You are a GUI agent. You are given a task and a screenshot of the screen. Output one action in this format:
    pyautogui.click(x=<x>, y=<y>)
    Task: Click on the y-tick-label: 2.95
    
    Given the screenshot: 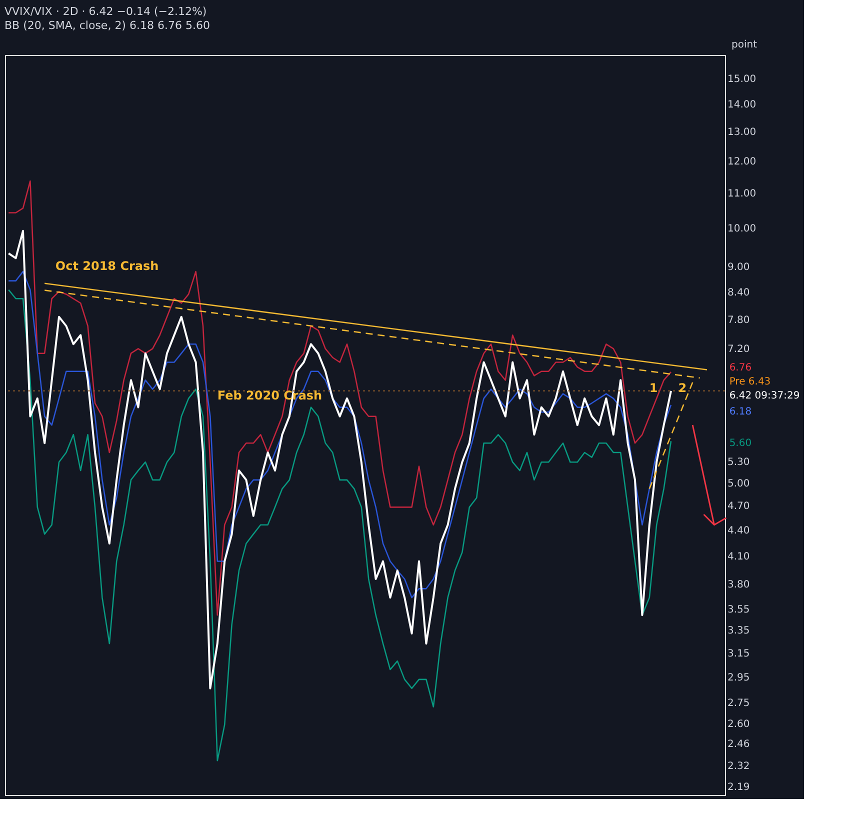 What is the action you would take?
    pyautogui.click(x=739, y=678)
    